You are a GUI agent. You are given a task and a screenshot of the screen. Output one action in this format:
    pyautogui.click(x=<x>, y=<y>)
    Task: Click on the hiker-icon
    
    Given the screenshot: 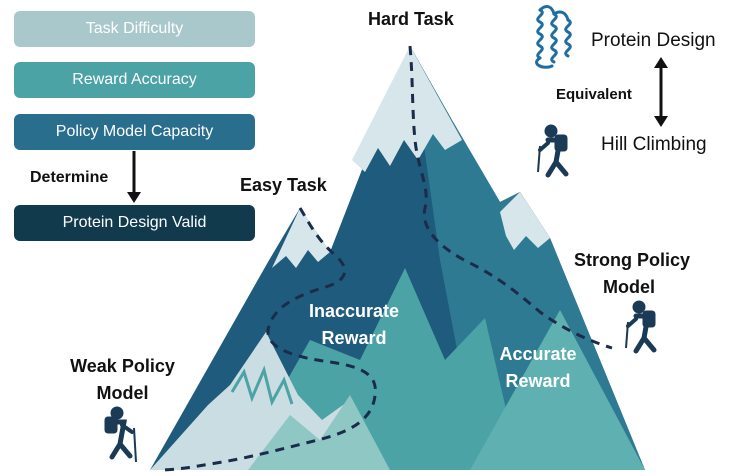 What is the action you would take?
    pyautogui.click(x=553, y=151)
    